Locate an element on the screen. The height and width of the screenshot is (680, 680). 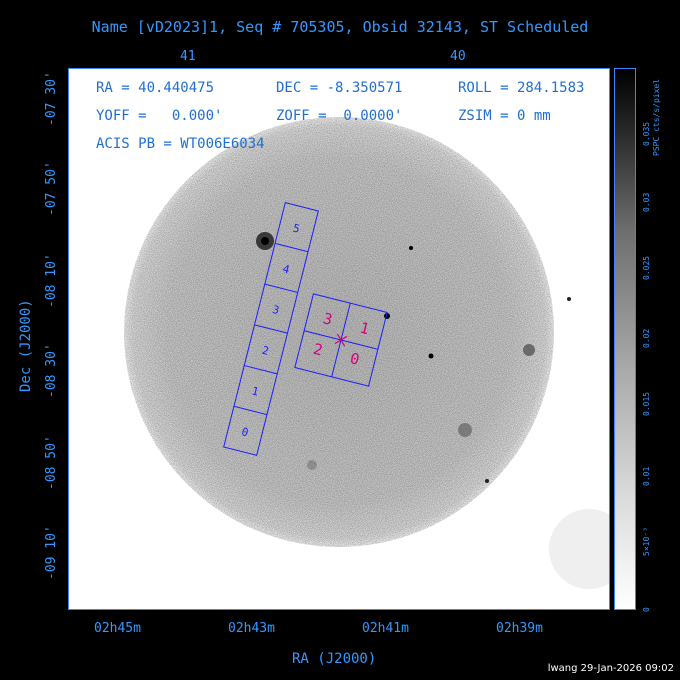
zoff-readout: ZOFF = 0.0000' is located at coordinates (339, 116).